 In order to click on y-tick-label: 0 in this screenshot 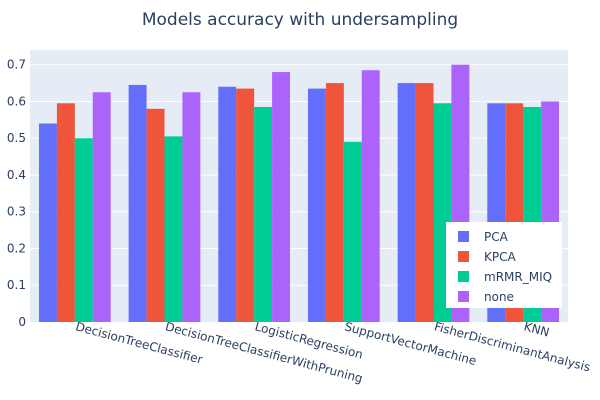, I will do `click(22, 322)`.